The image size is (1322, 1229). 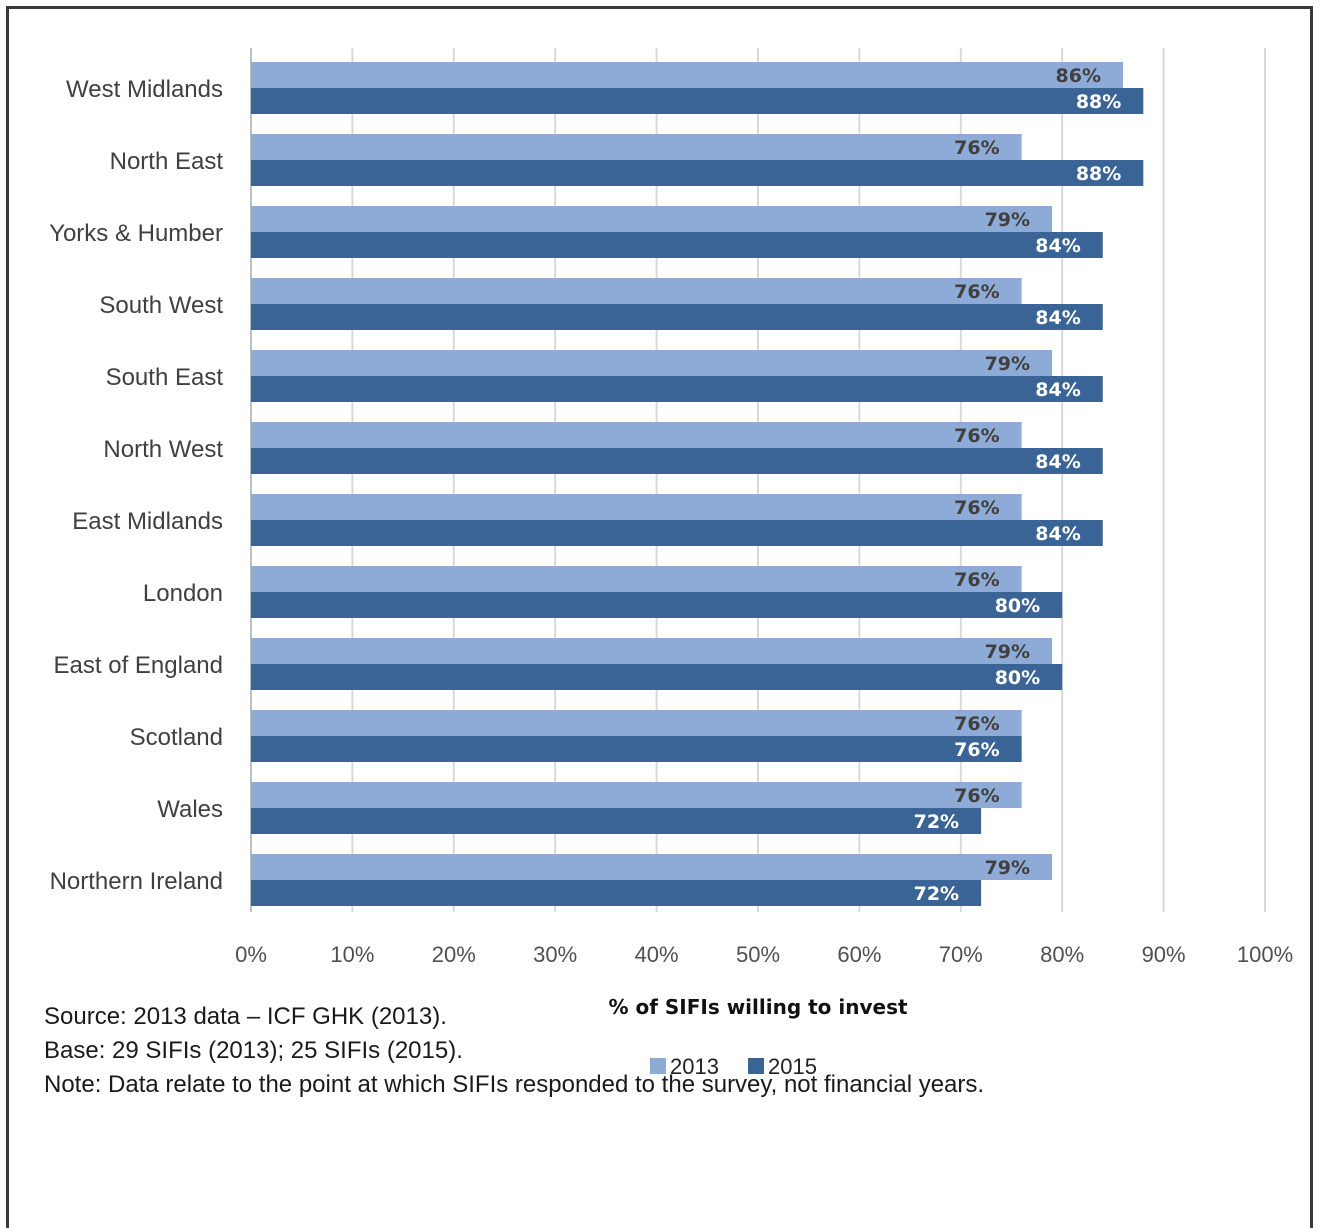 What do you see at coordinates (136, 233) in the screenshot?
I see `category-label: Yorks & Humber` at bounding box center [136, 233].